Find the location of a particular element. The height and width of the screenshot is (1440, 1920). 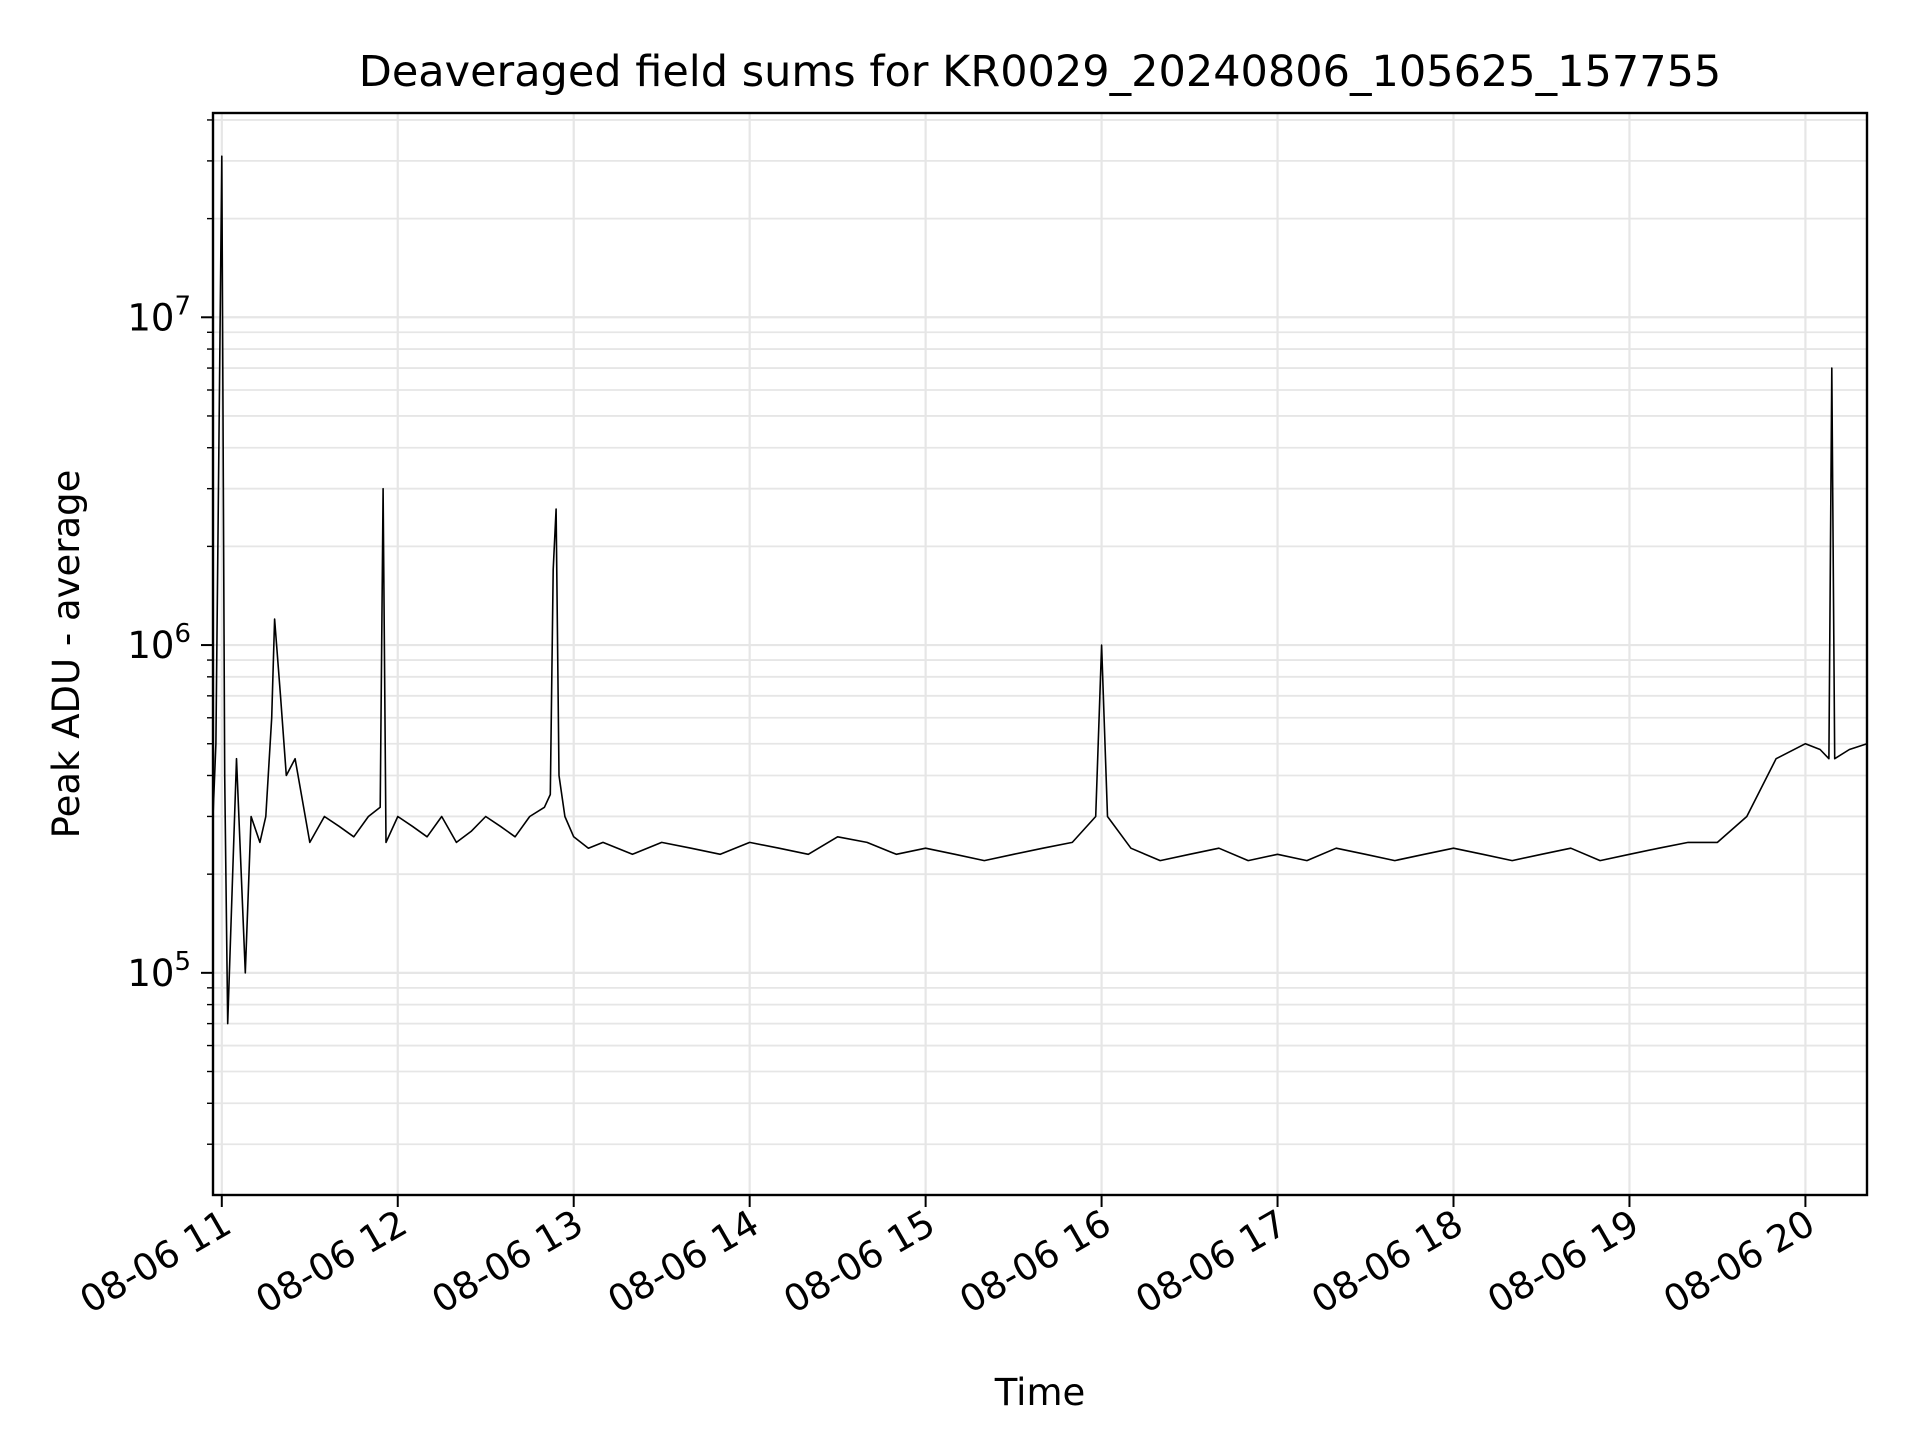

x-tick-label: 08-06 11 is located at coordinates (156, 1262).